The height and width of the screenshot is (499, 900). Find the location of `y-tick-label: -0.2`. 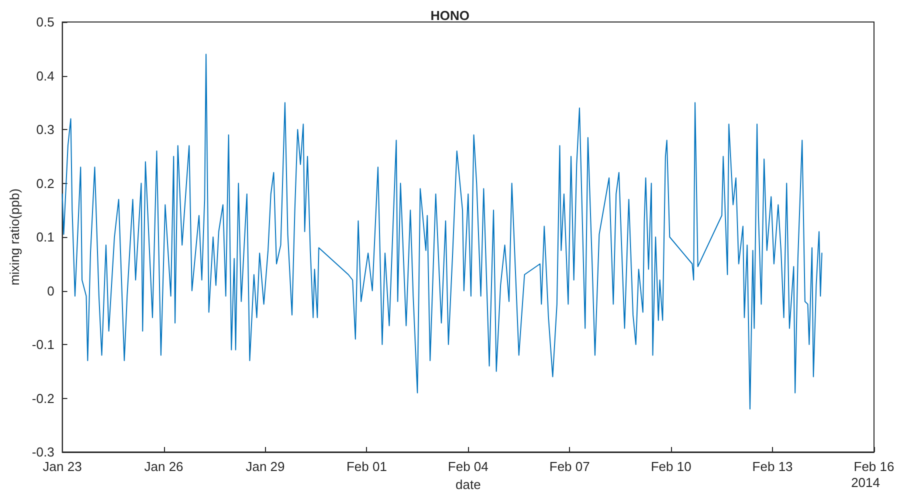

y-tick-label: -0.2 is located at coordinates (43, 398).